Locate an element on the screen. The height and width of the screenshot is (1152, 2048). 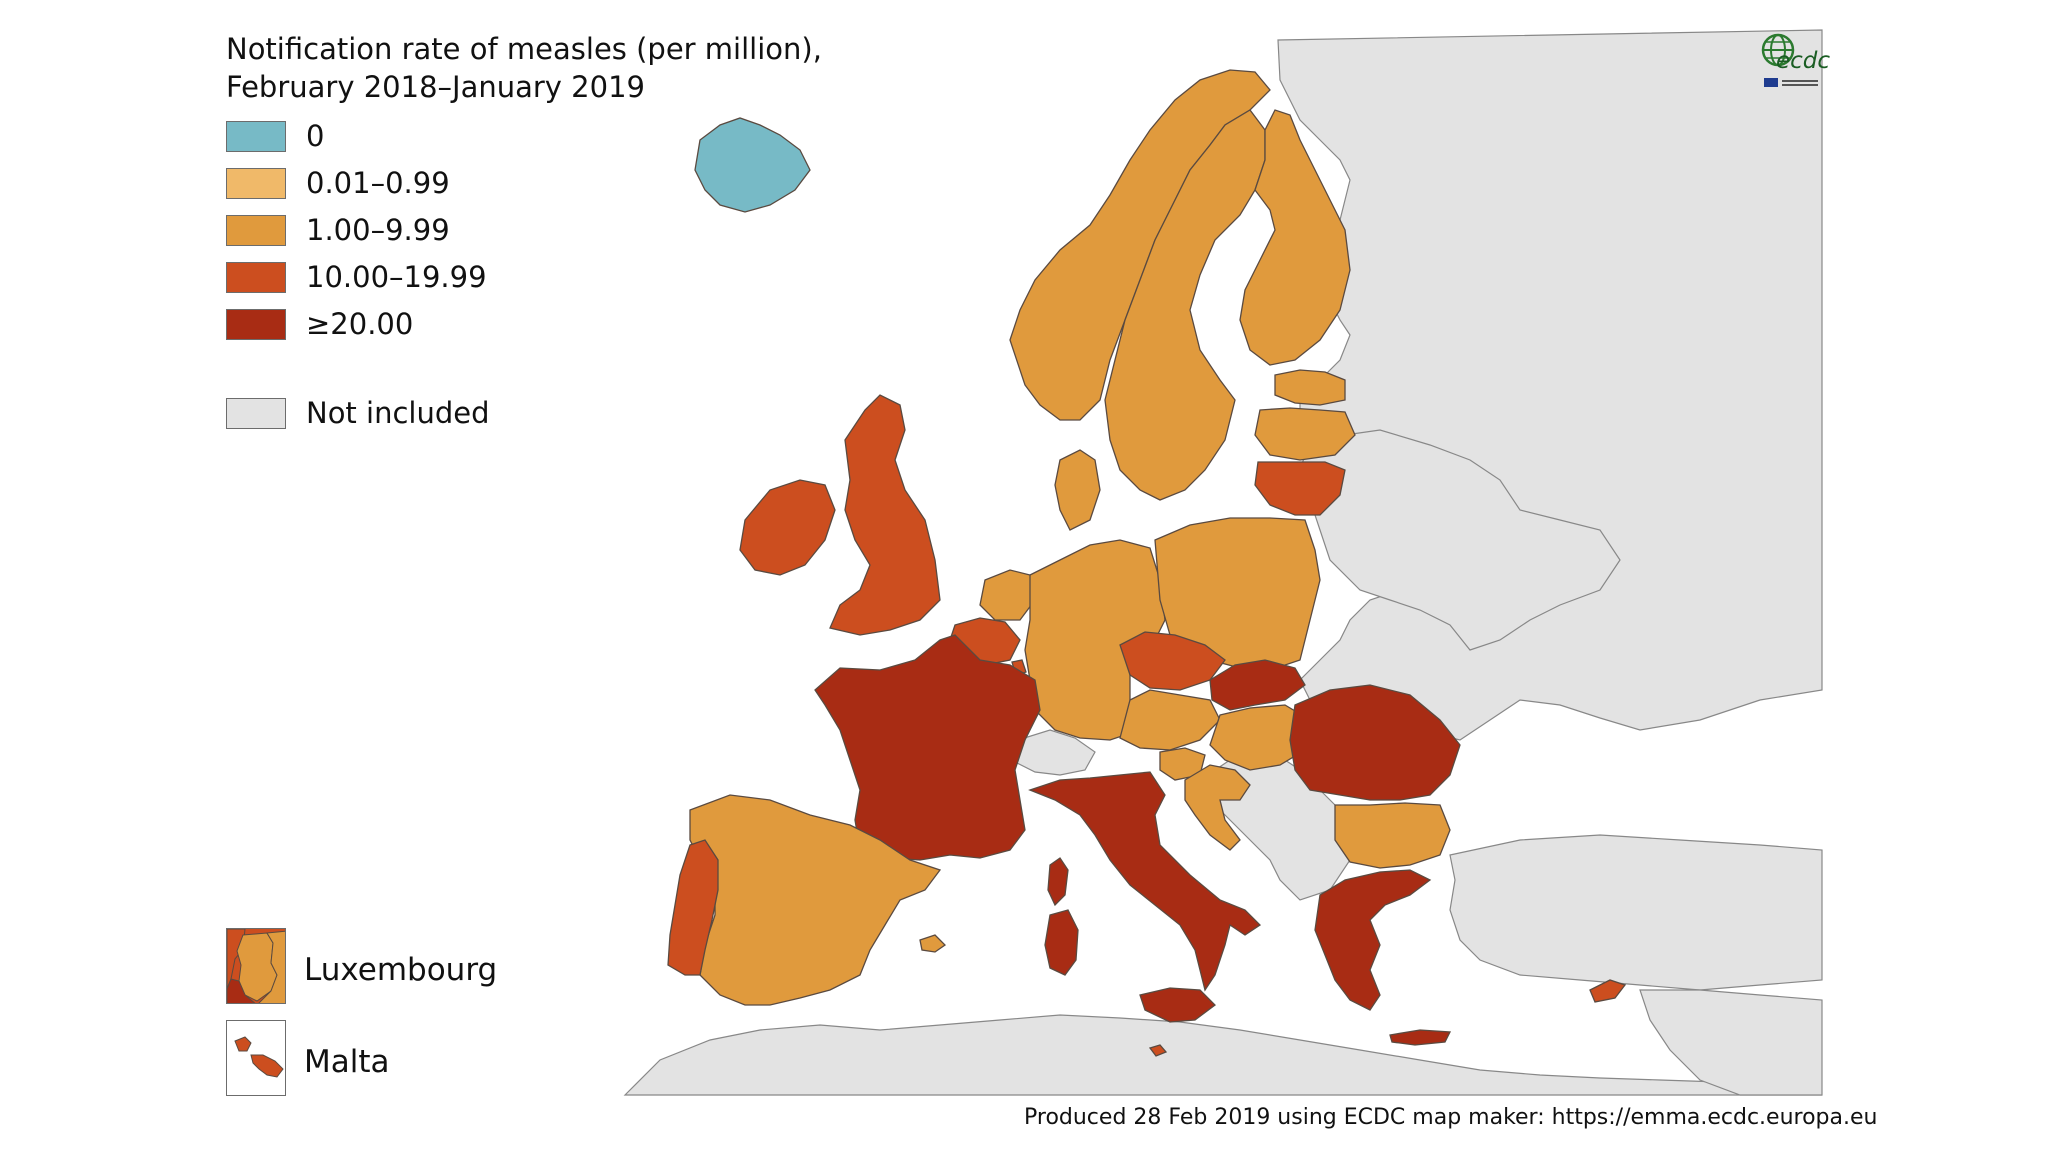
legend-label: ≥20.00 is located at coordinates (360, 324).